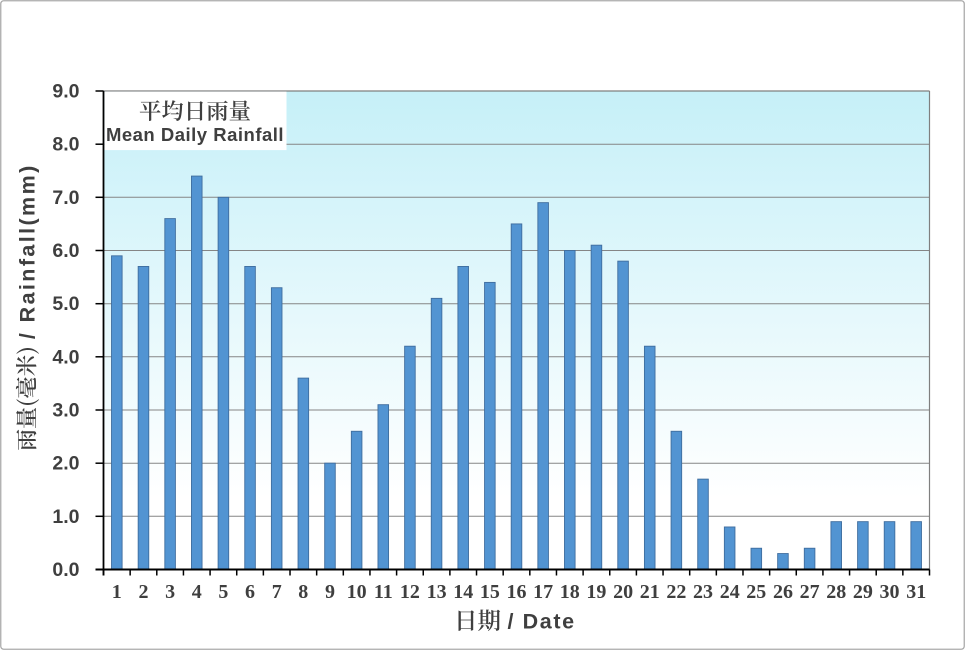 This screenshot has width=965, height=655. What do you see at coordinates (410, 592) in the screenshot?
I see `svg-text: 12` at bounding box center [410, 592].